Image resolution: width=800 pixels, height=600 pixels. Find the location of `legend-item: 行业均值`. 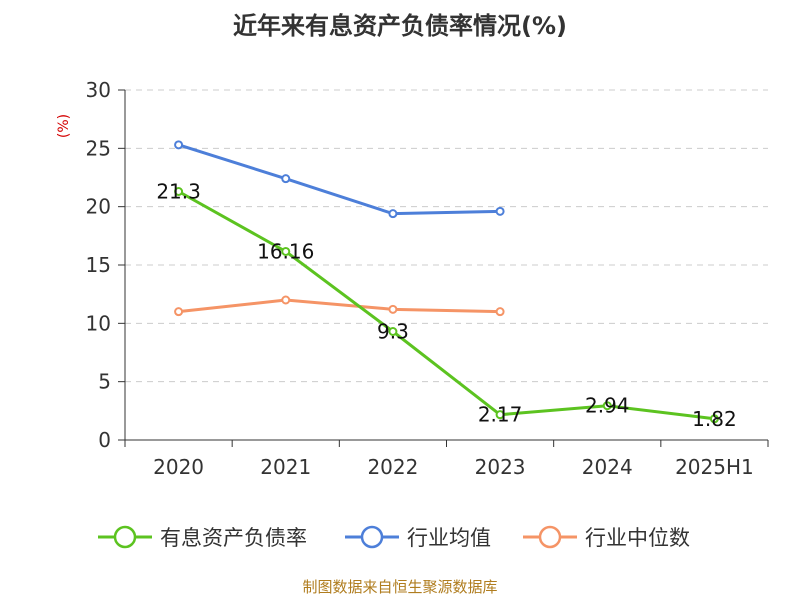

legend-item: 行业均值 is located at coordinates (418, 537).